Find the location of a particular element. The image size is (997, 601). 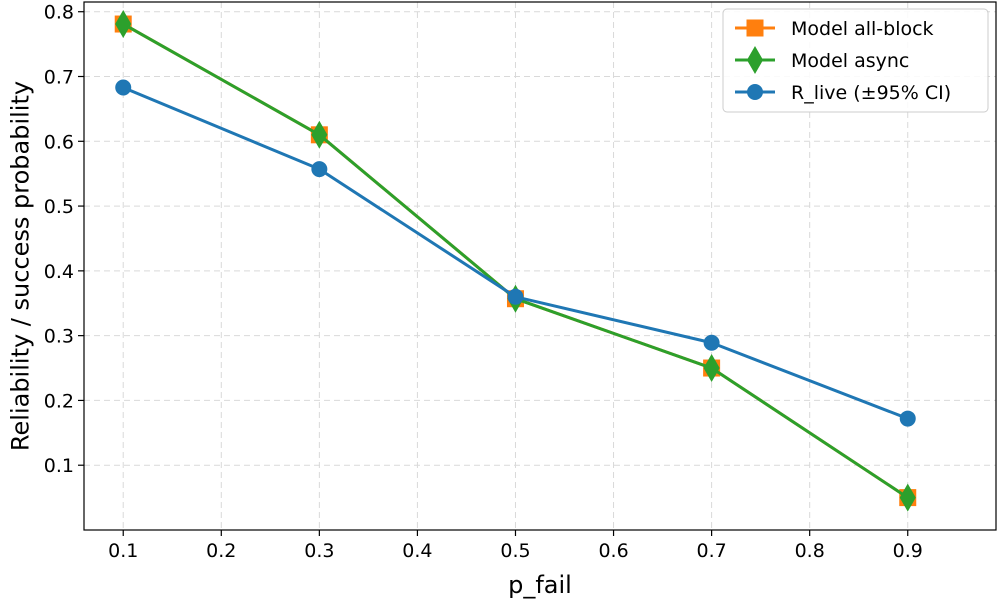

y-tick-label: 0.1 is located at coordinates (59, 466).